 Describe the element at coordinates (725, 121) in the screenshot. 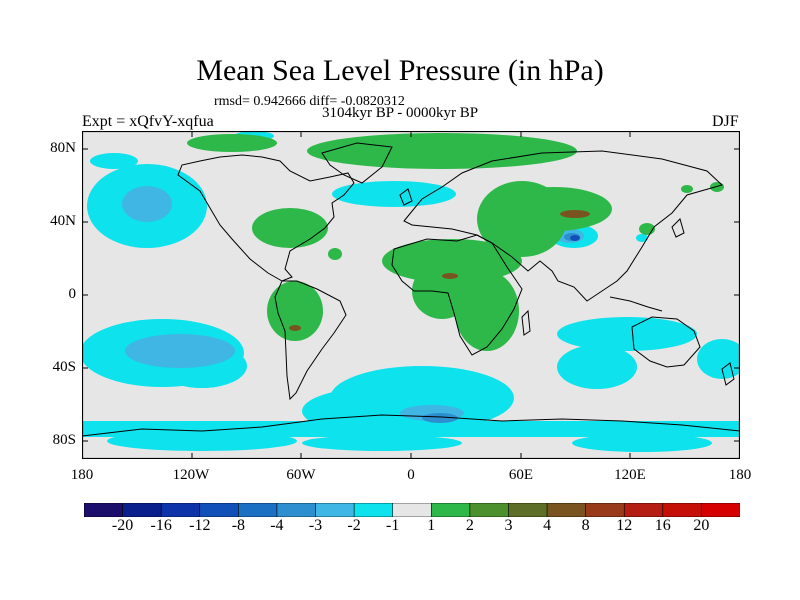

I see `season-label: DJF` at that location.